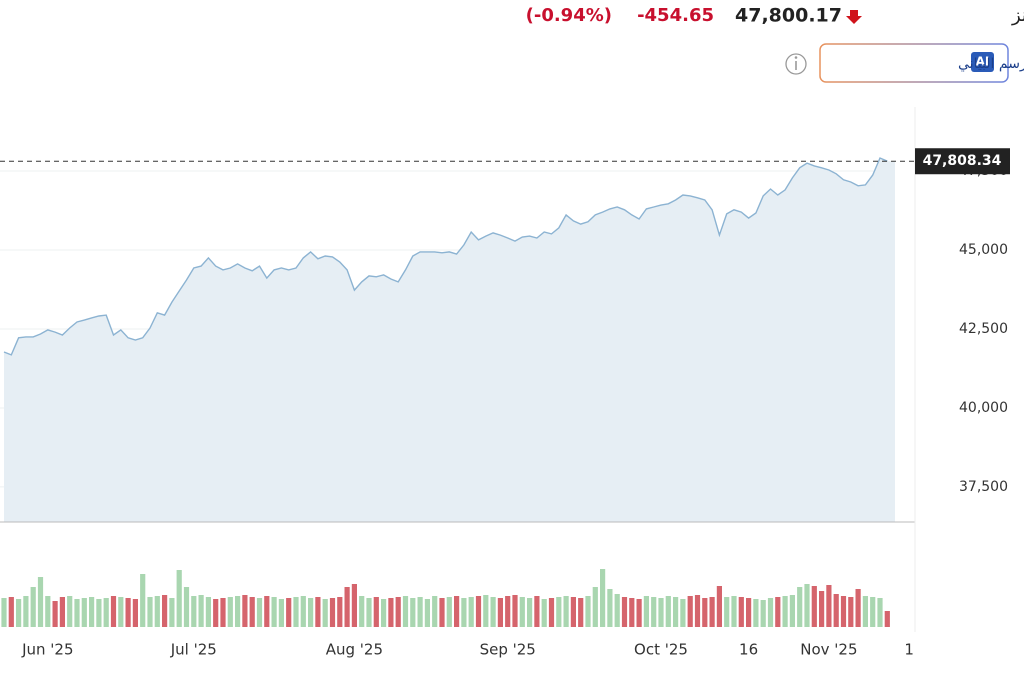 This screenshot has width=1024, height=682. I want to click on down-arrow, so click(854, 17).